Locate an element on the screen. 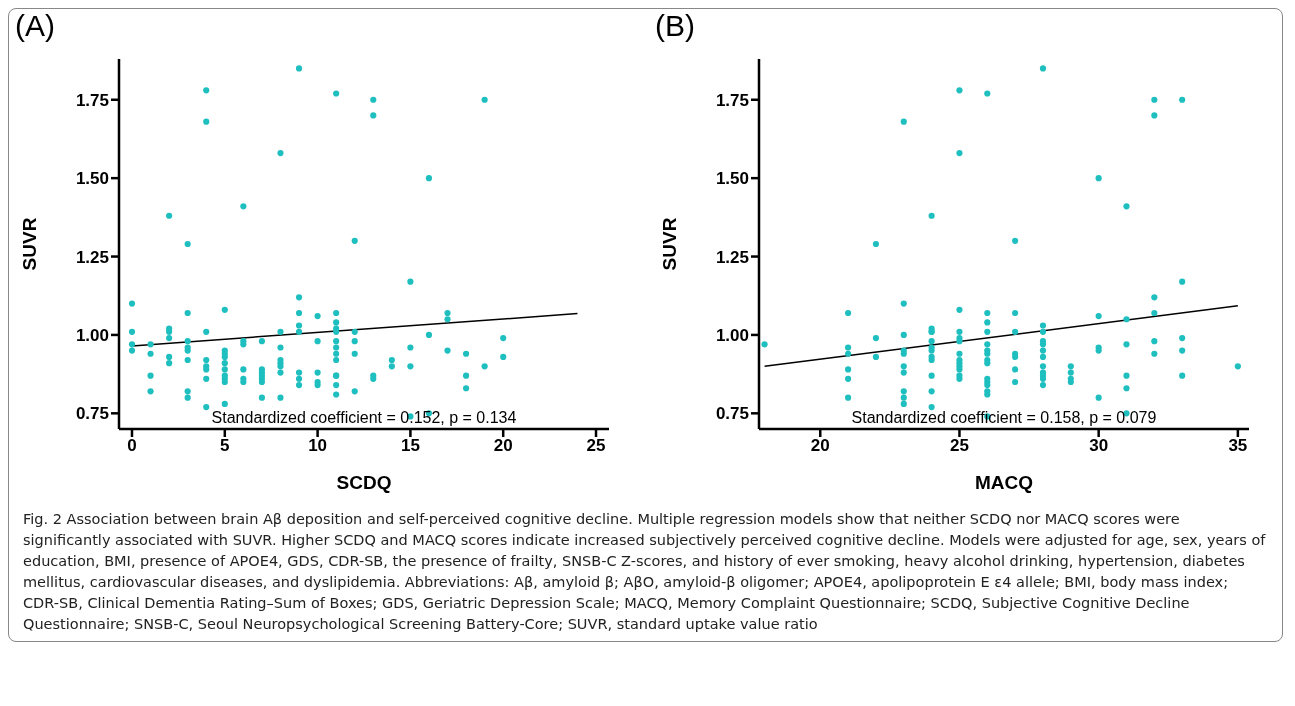 The width and height of the screenshot is (1295, 706). annotation: Standardized coefficient = 0.152, p = 0.134 is located at coordinates (364, 418).